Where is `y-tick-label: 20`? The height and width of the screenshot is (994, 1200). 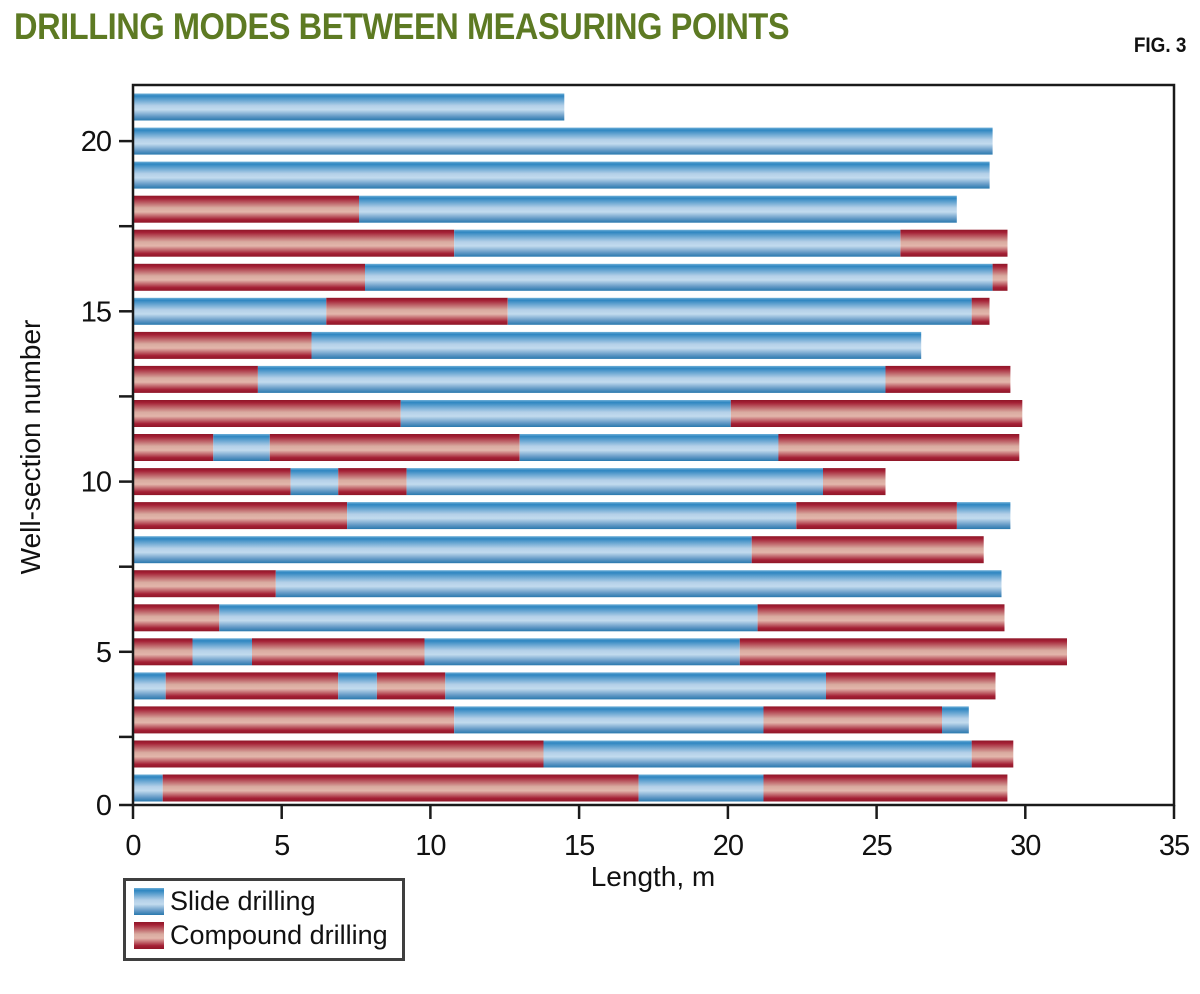
y-tick-label: 20 is located at coordinates (96, 142).